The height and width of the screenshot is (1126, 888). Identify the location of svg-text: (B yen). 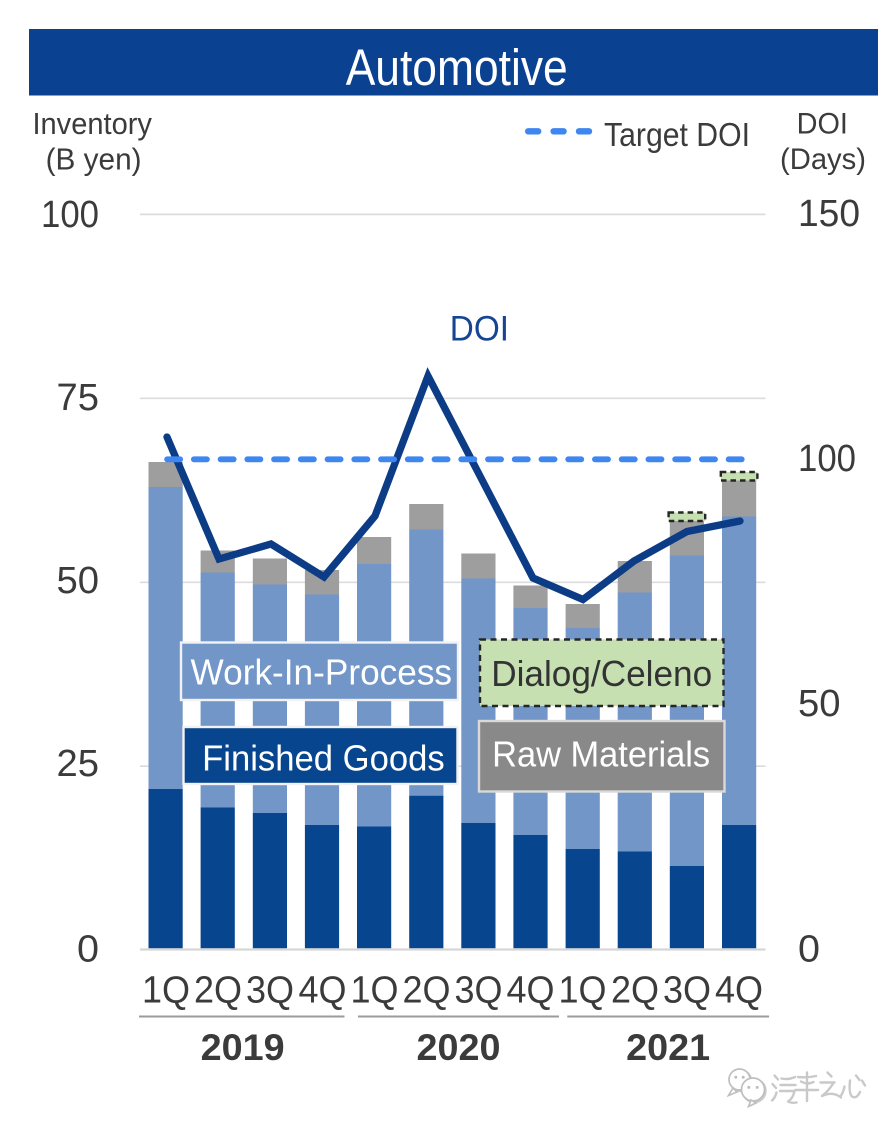
(94, 158).